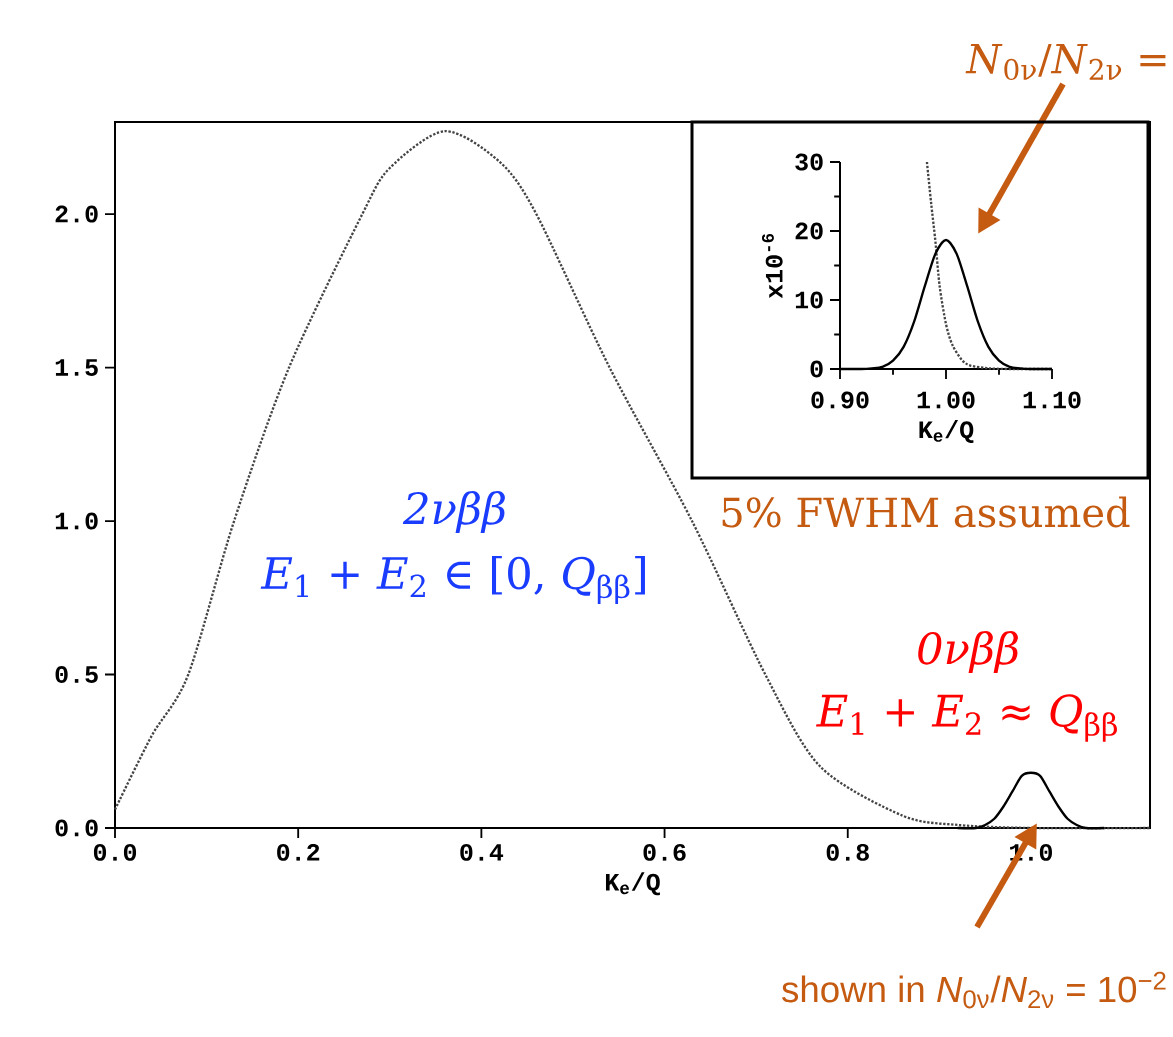 This screenshot has width=1173, height=1037. What do you see at coordinates (809, 231) in the screenshot?
I see `y-tick-label: 20` at bounding box center [809, 231].